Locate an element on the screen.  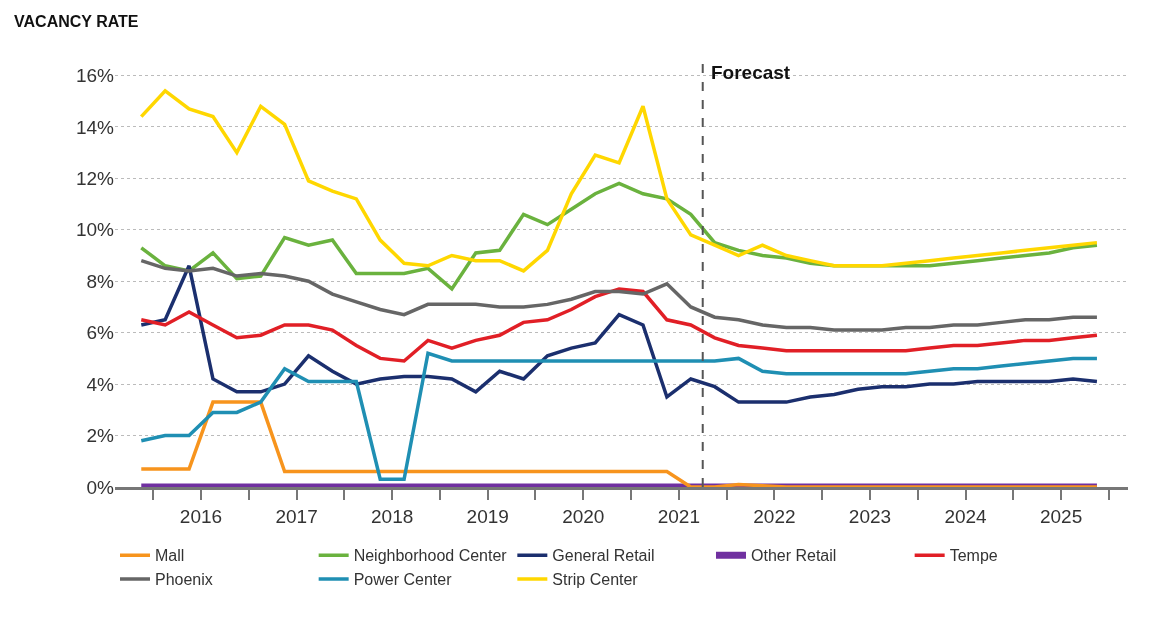
x-tick-label: 2021 is located at coordinates (678, 516).